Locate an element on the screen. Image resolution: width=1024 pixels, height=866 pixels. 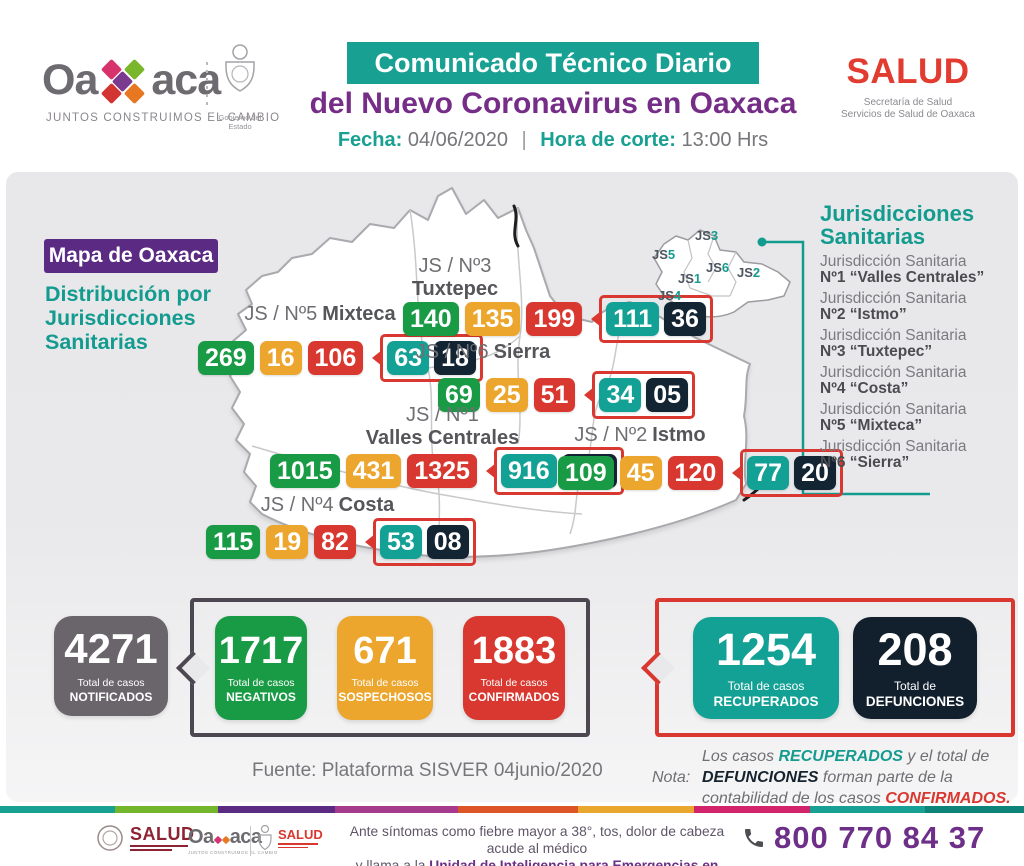
sierra-recuperados-badge: 34 is located at coordinates (620, 395).